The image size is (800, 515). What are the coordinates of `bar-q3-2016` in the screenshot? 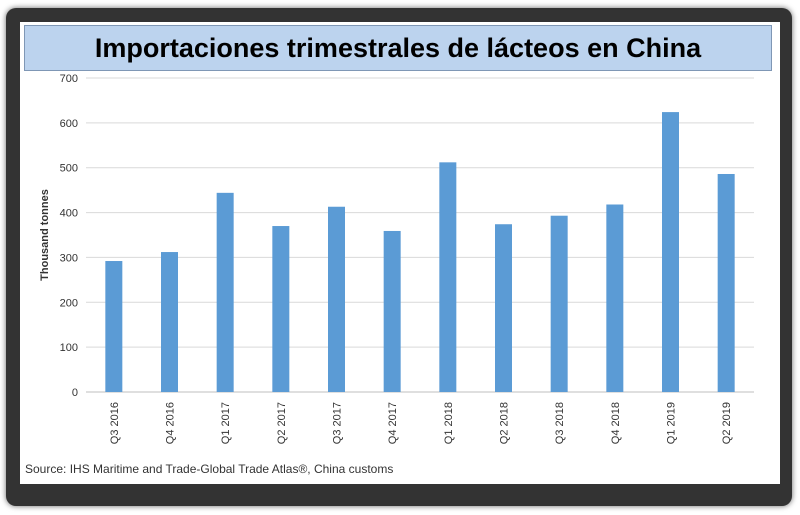 It's located at (114, 326).